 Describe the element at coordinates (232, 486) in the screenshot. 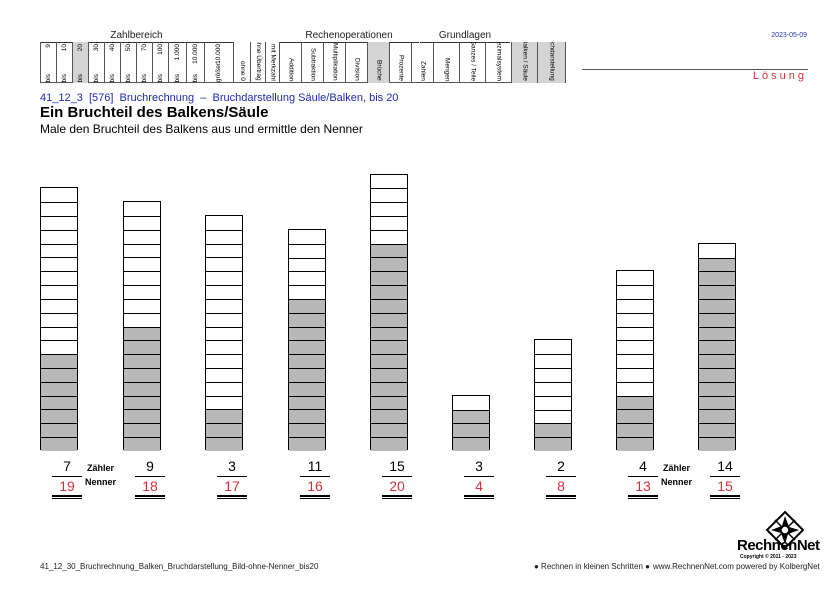

I see `fraction-denominator: 17` at that location.